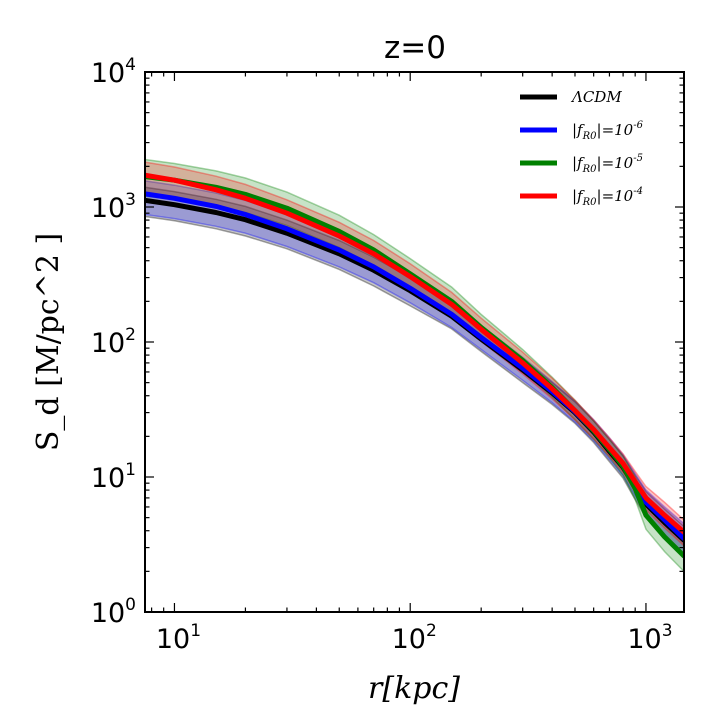  Describe the element at coordinates (649, 638) in the screenshot. I see `x-tick-label: 103` at that location.